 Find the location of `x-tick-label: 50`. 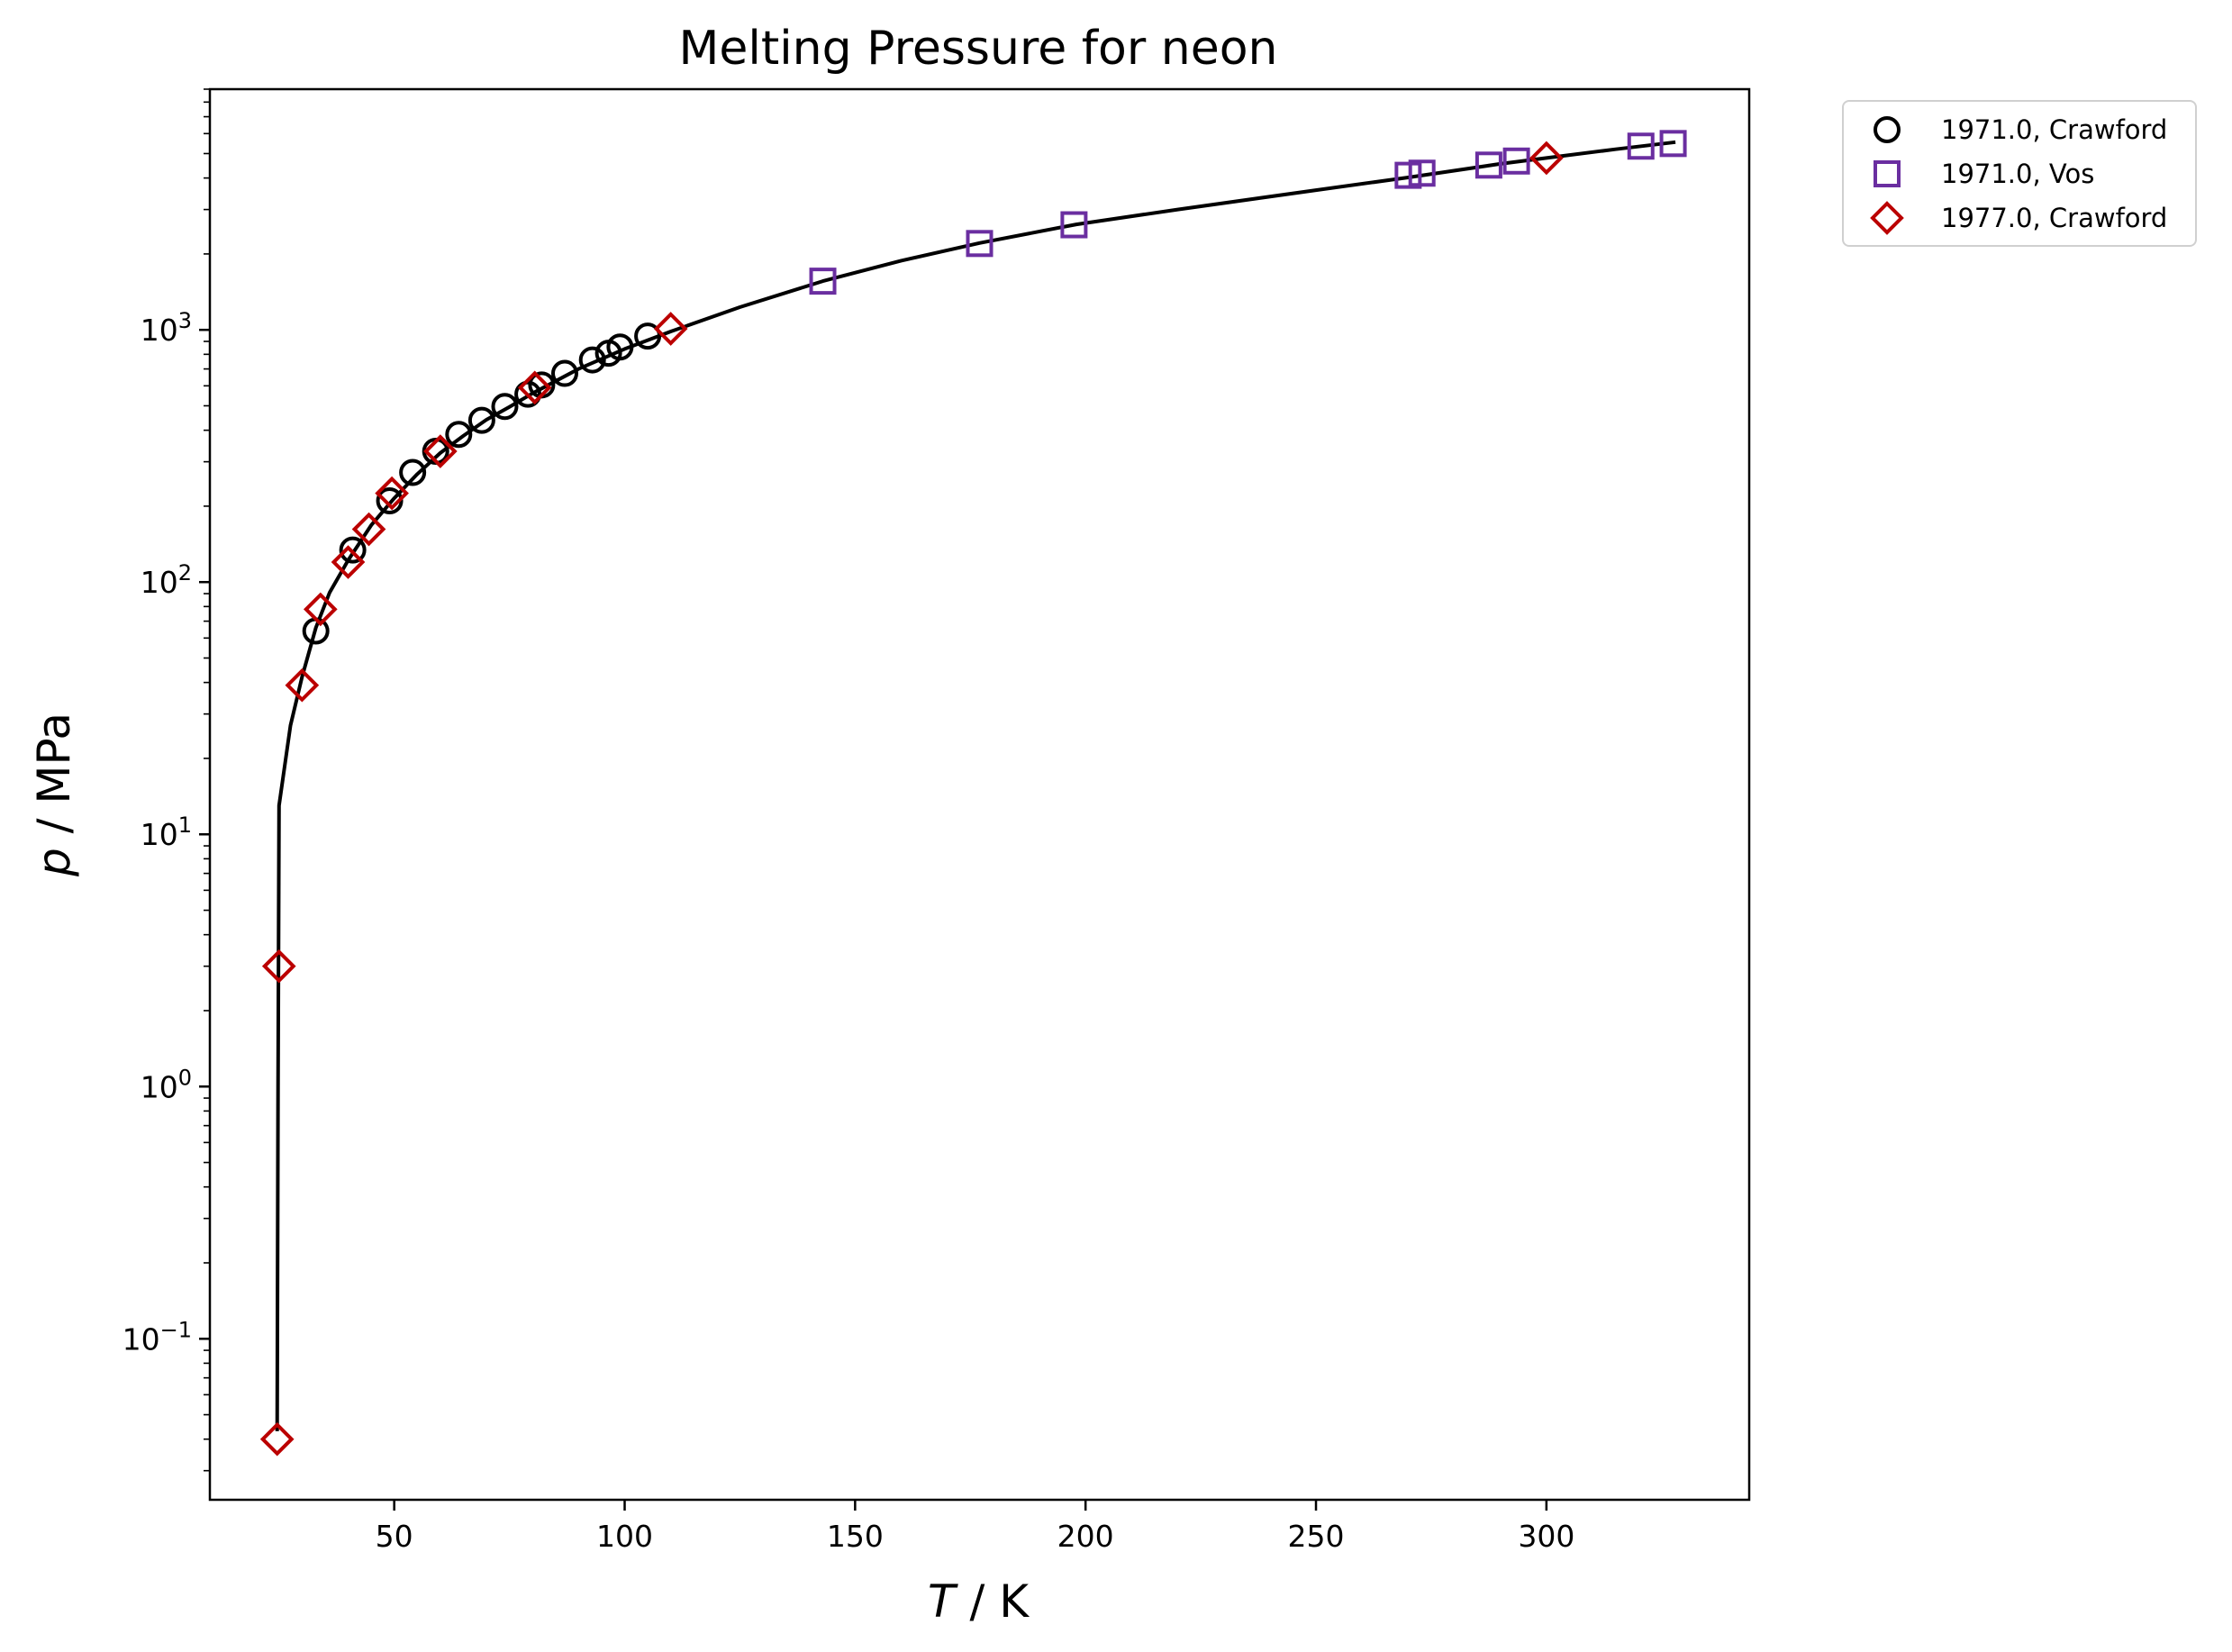

x-tick-label: 50 is located at coordinates (394, 1536).